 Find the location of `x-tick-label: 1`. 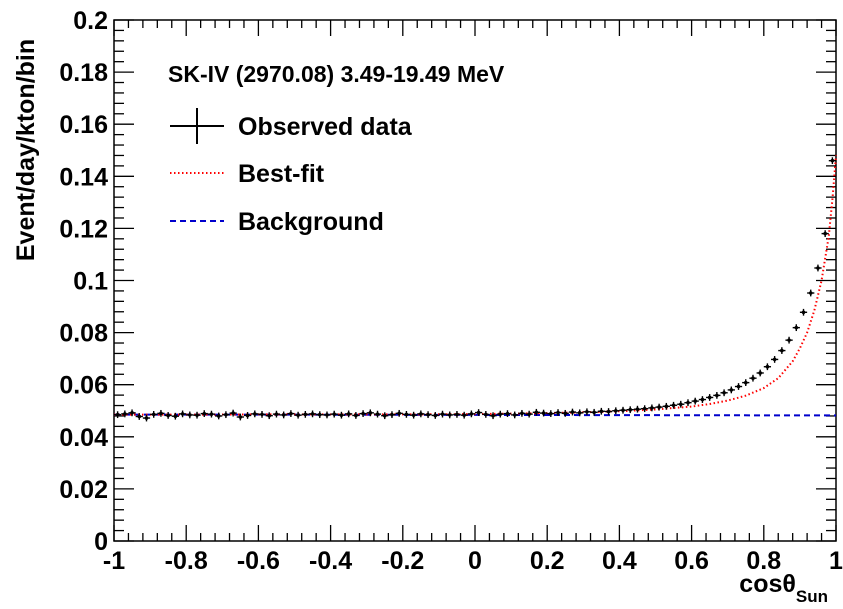

x-tick-label: 1 is located at coordinates (836, 561).